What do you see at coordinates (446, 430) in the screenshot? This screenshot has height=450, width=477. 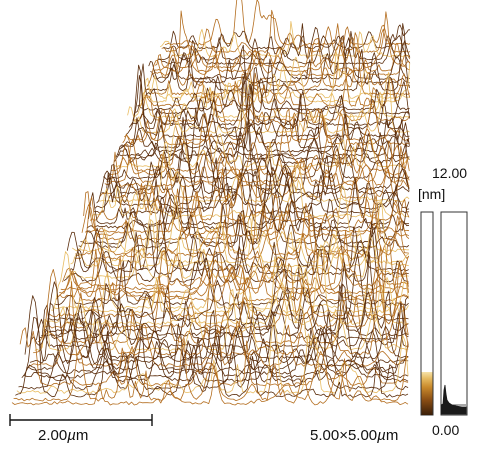 I see `colorbar-min-label: 0.00` at bounding box center [446, 430].